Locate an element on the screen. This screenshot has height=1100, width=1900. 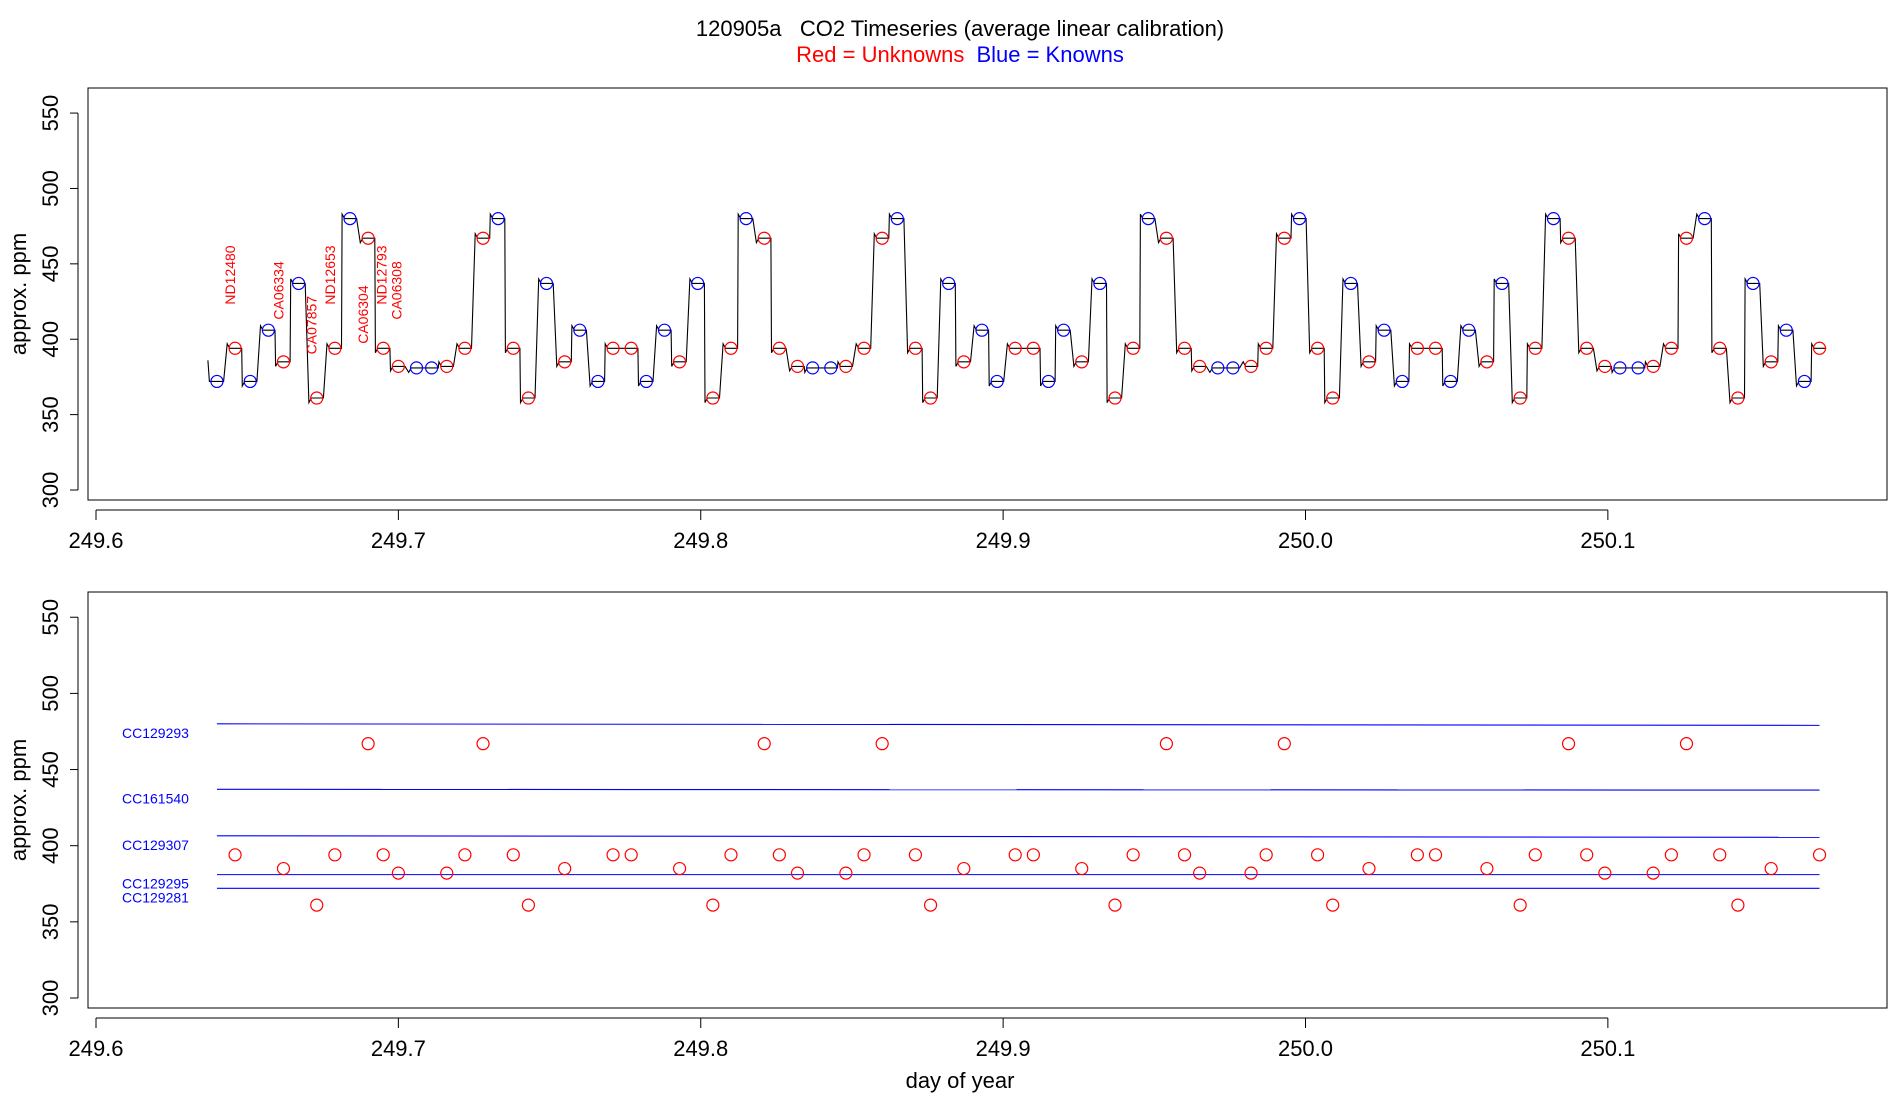
reference-line-label: CC129295 is located at coordinates (155, 884).